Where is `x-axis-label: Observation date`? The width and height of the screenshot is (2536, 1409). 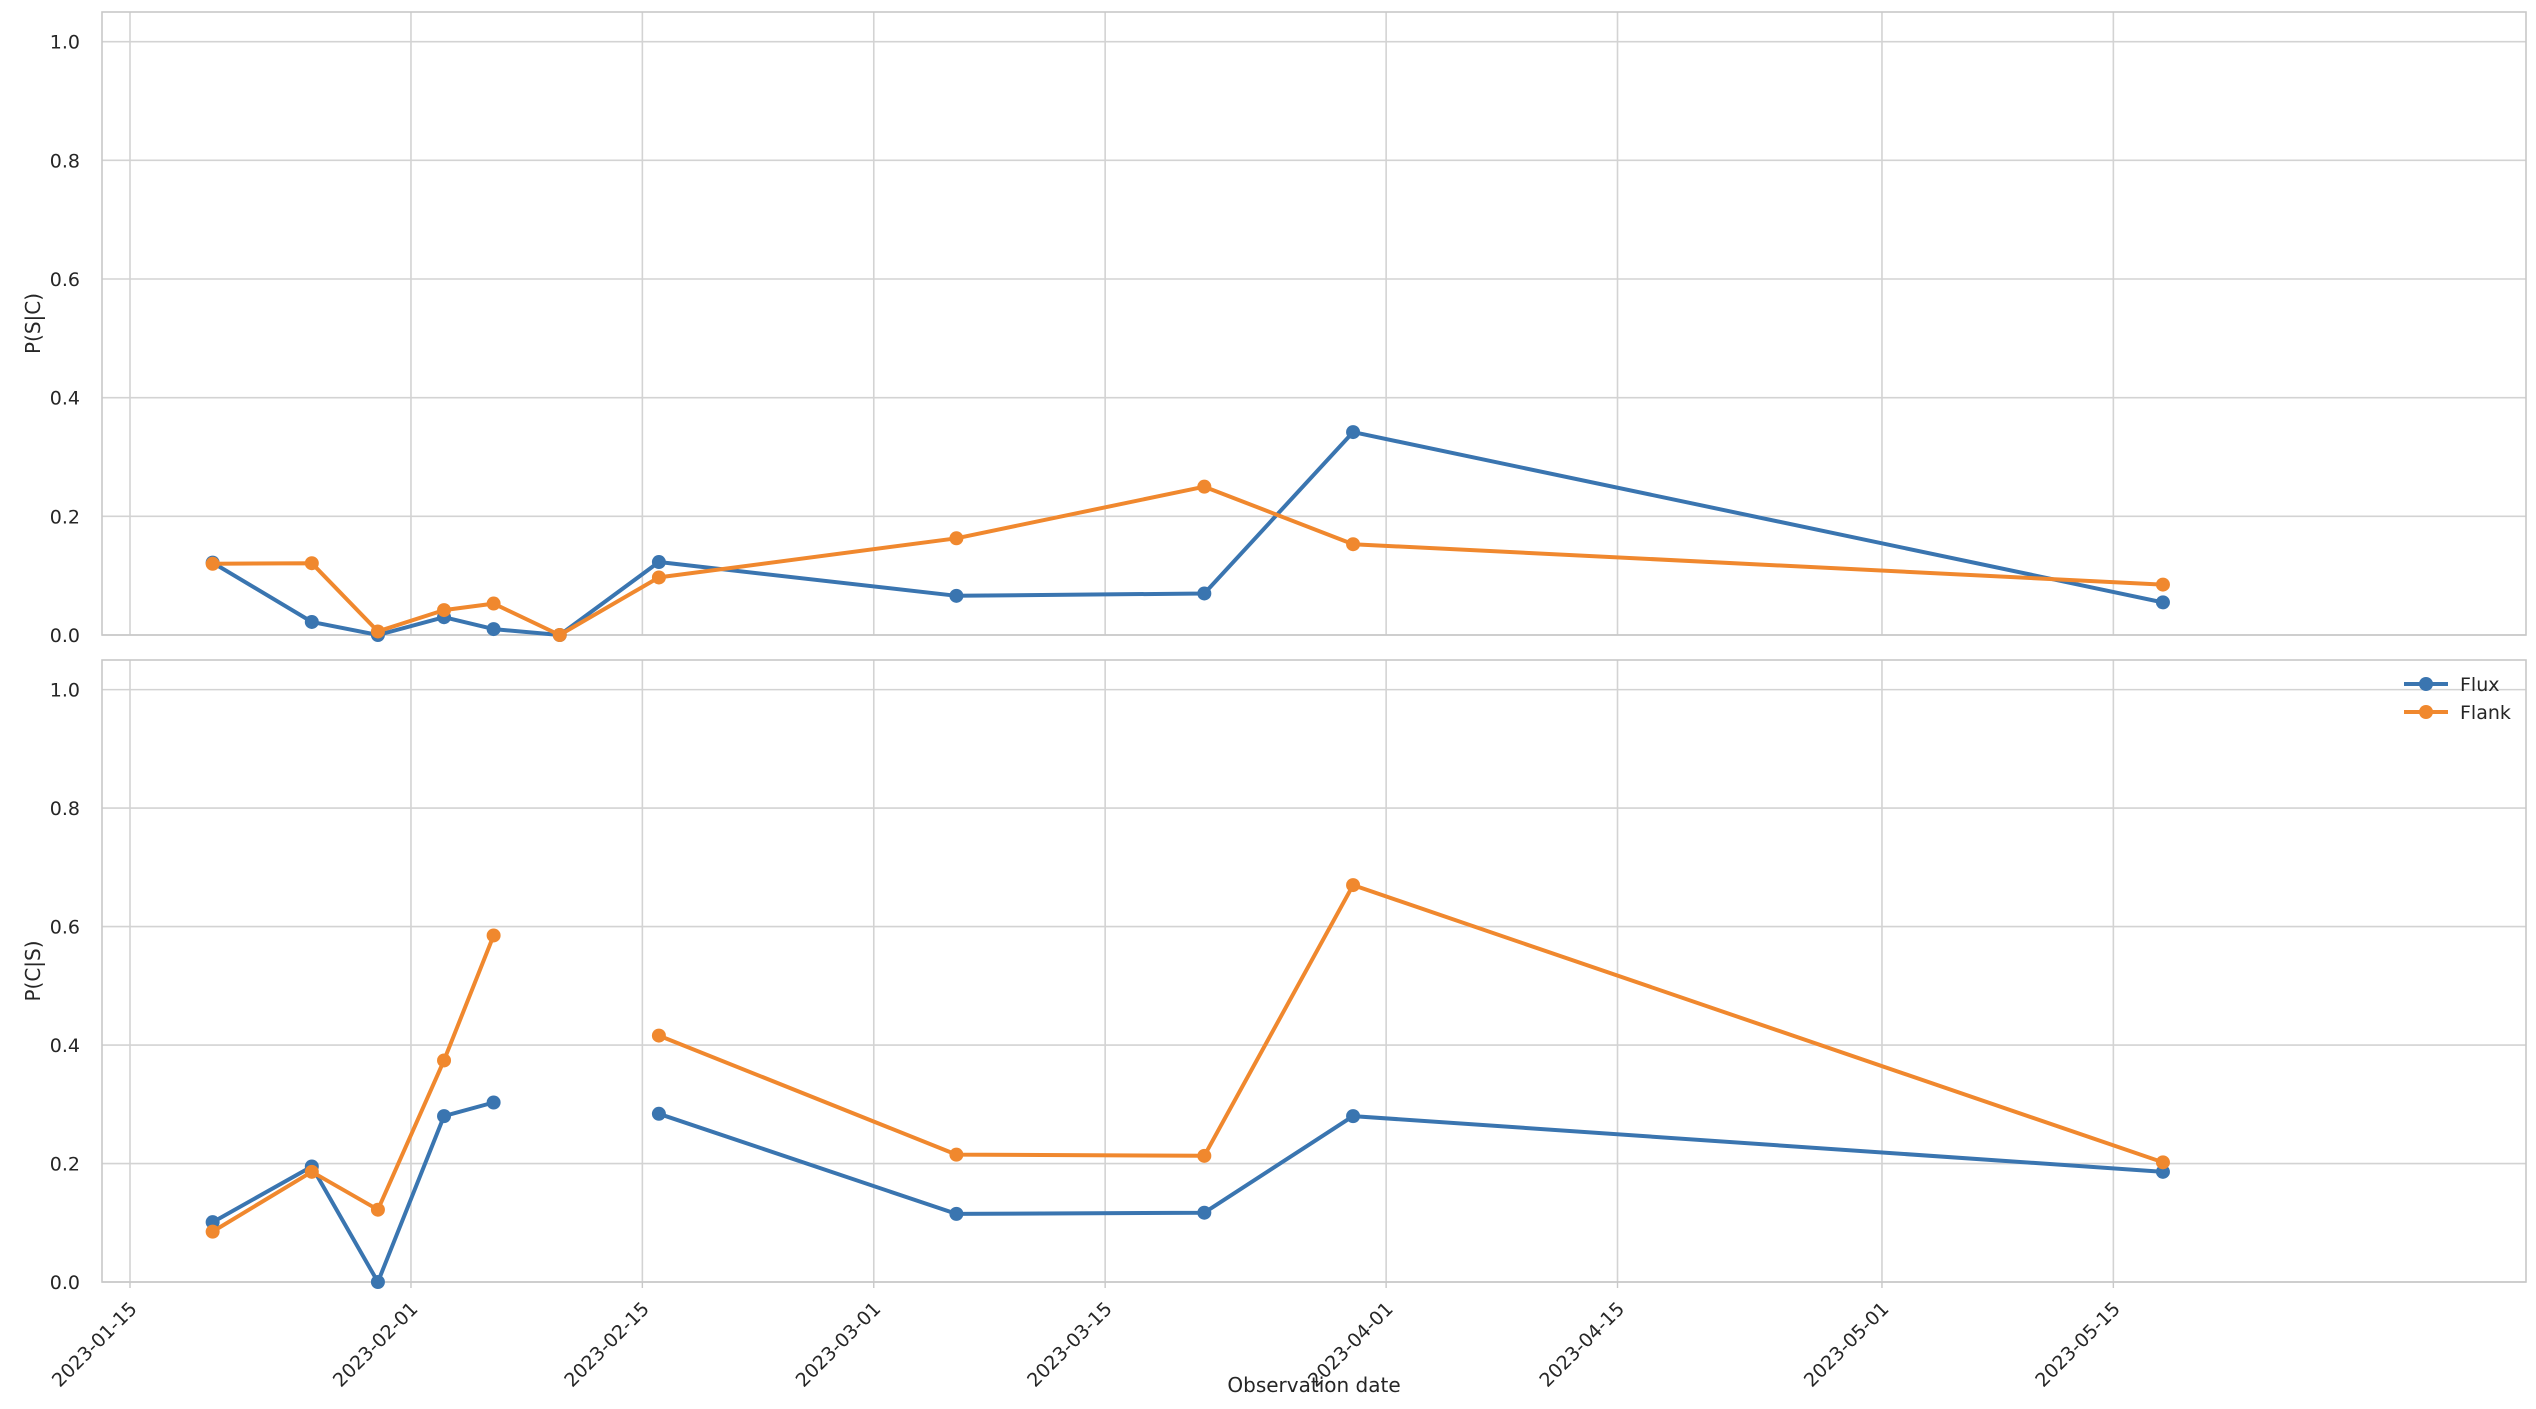
x-axis-label: Observation date is located at coordinates (1313, 1385).